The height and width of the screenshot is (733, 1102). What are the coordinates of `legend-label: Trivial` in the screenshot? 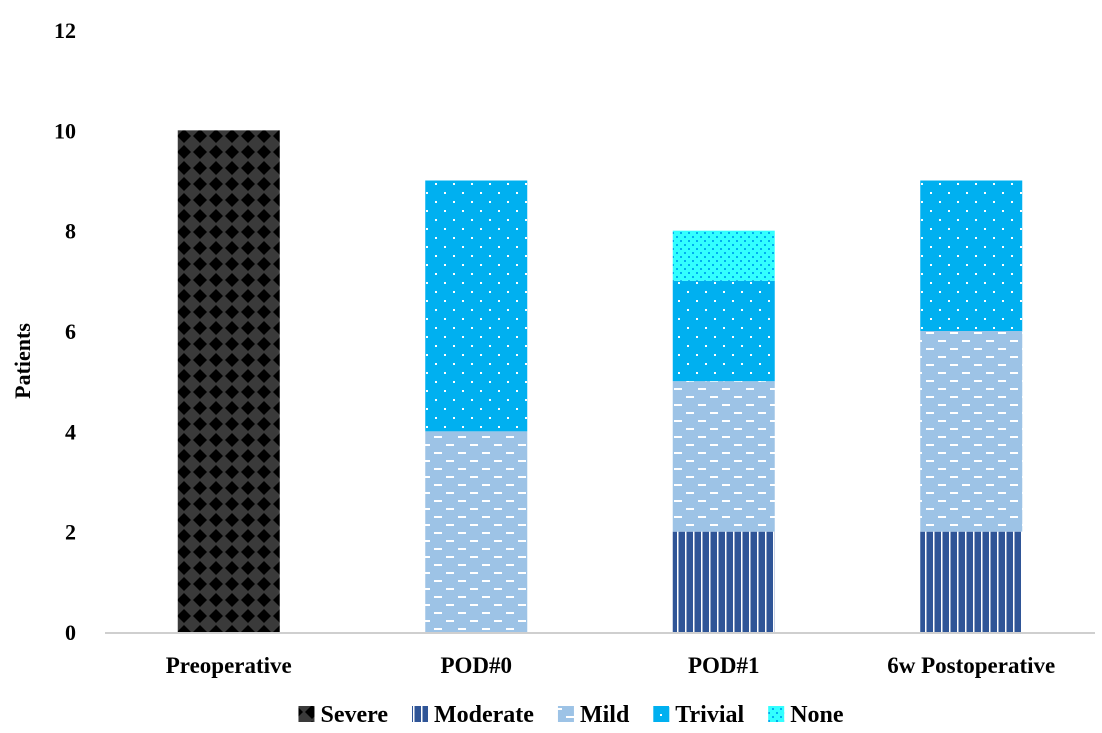 It's located at (709, 715).